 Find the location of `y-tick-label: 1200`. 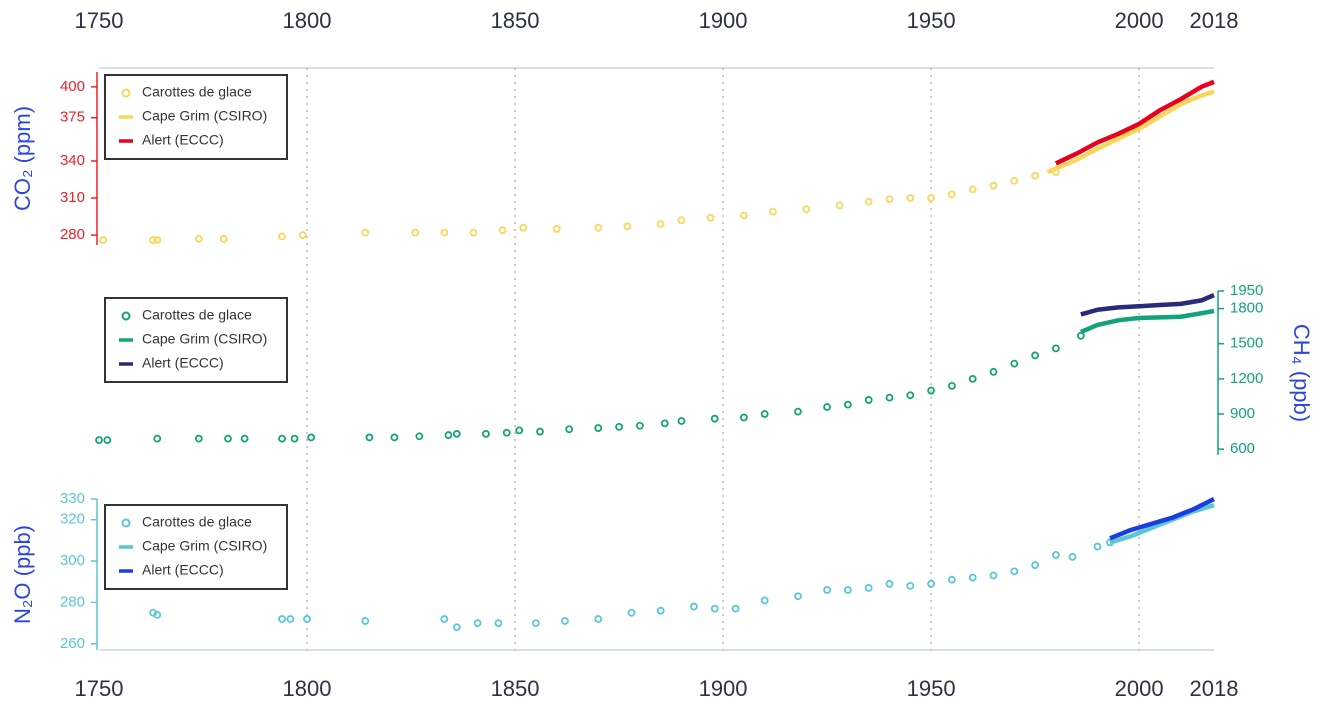

y-tick-label: 1200 is located at coordinates (1246, 378).